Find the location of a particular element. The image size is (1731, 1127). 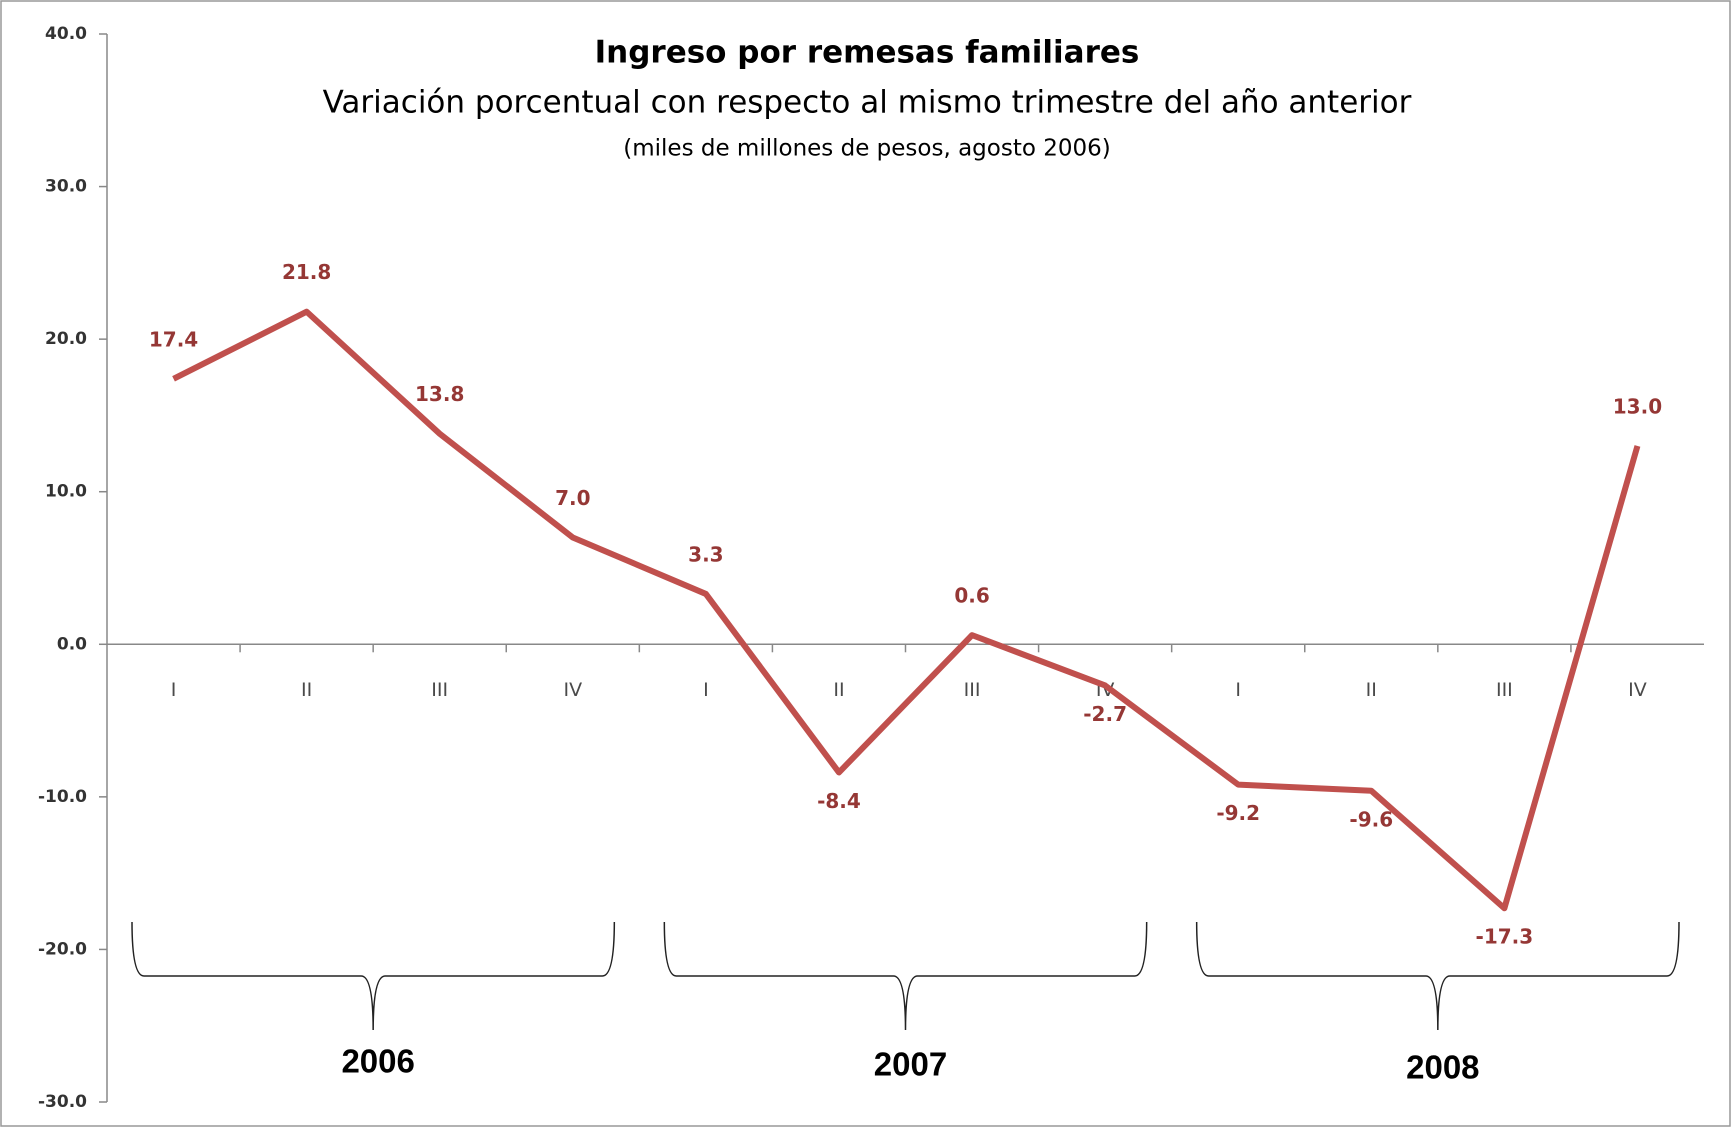

y-tick-label: 30.0 is located at coordinates (66, 187).